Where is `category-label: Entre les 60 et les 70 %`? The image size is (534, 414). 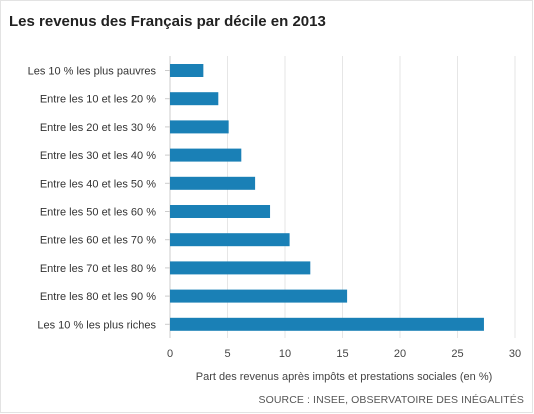
category-label: Entre les 60 et les 70 % is located at coordinates (98, 241).